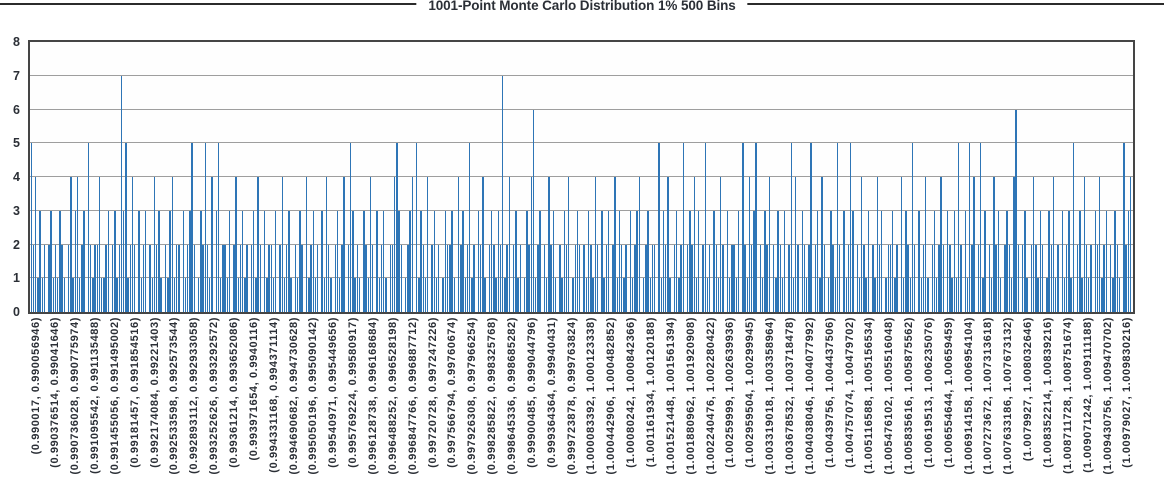 Image resolution: width=1164 pixels, height=501 pixels. I want to click on y-tick-5: 5, so click(16, 143).